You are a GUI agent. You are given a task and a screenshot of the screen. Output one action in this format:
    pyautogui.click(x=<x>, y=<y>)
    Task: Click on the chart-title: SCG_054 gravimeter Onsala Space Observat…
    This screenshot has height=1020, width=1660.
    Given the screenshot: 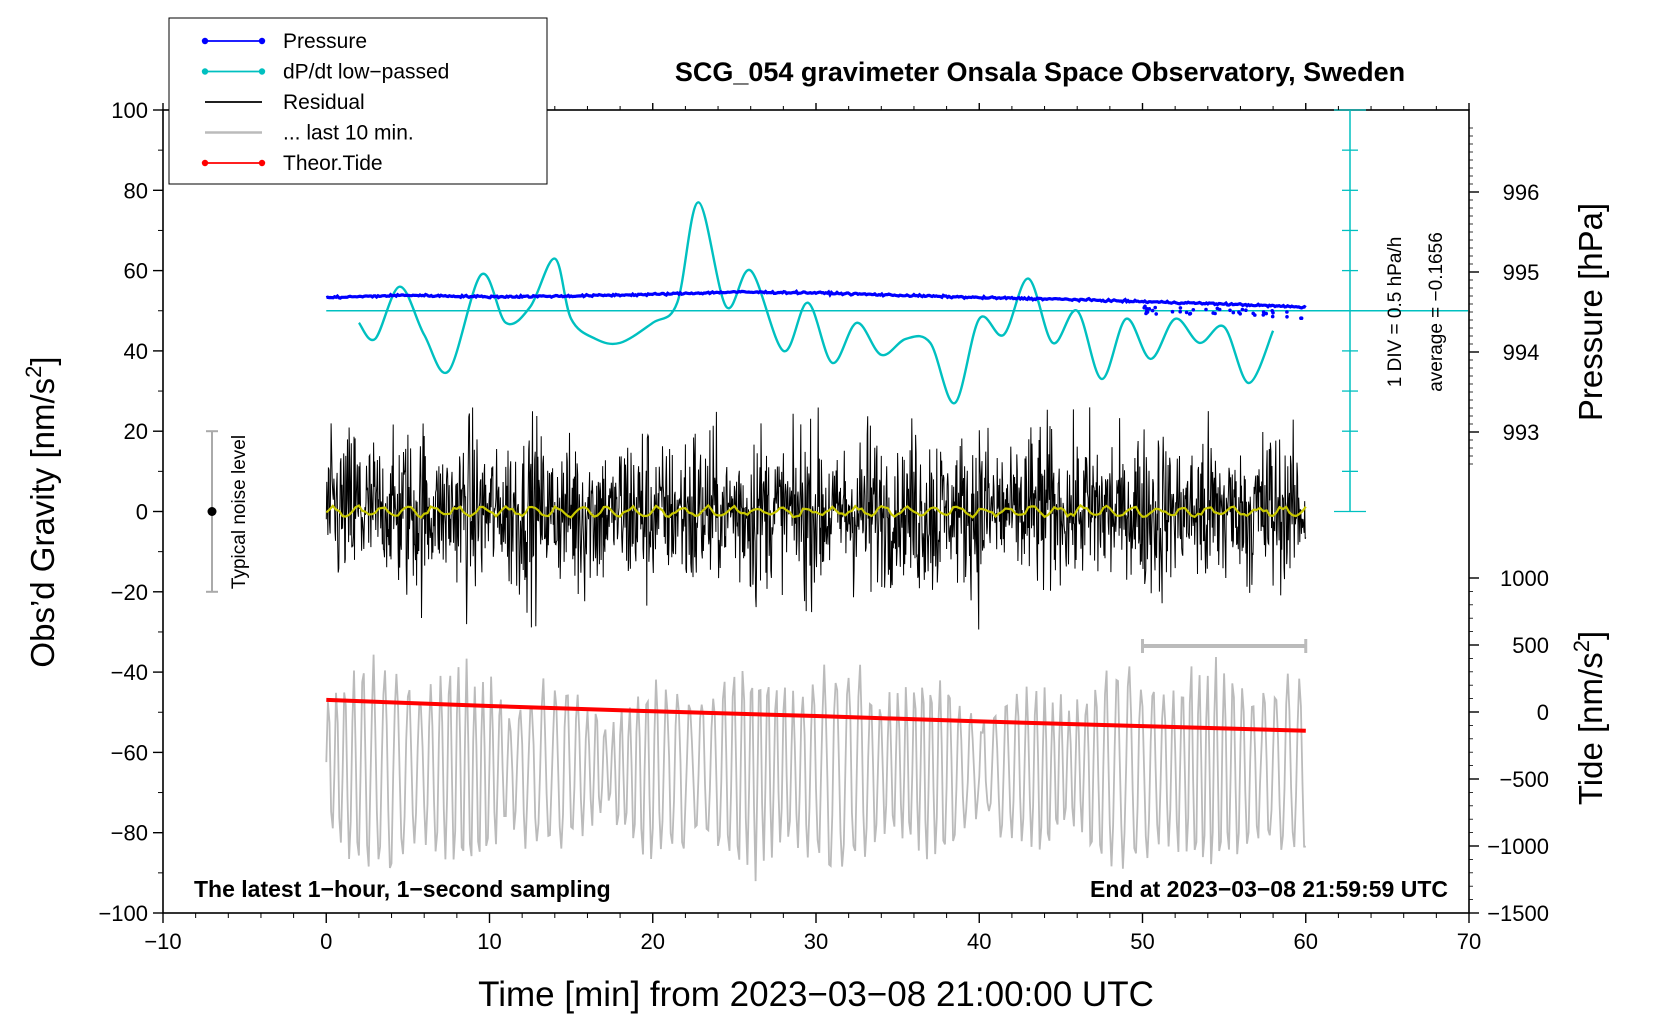 What is the action you would take?
    pyautogui.click(x=1040, y=72)
    